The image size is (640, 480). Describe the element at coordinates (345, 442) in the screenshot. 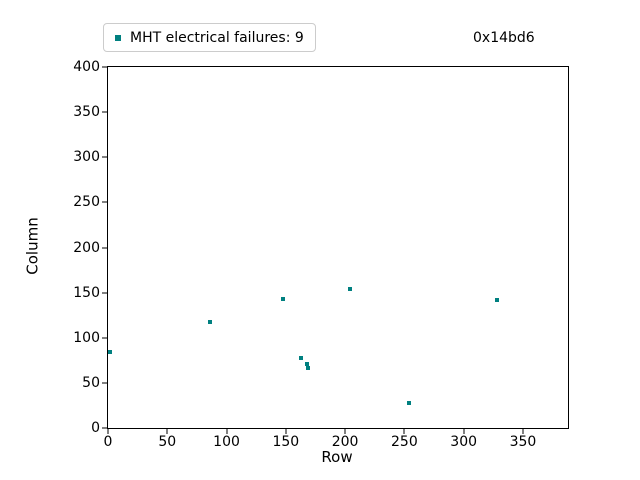

I see `x-tick-label: 200` at that location.